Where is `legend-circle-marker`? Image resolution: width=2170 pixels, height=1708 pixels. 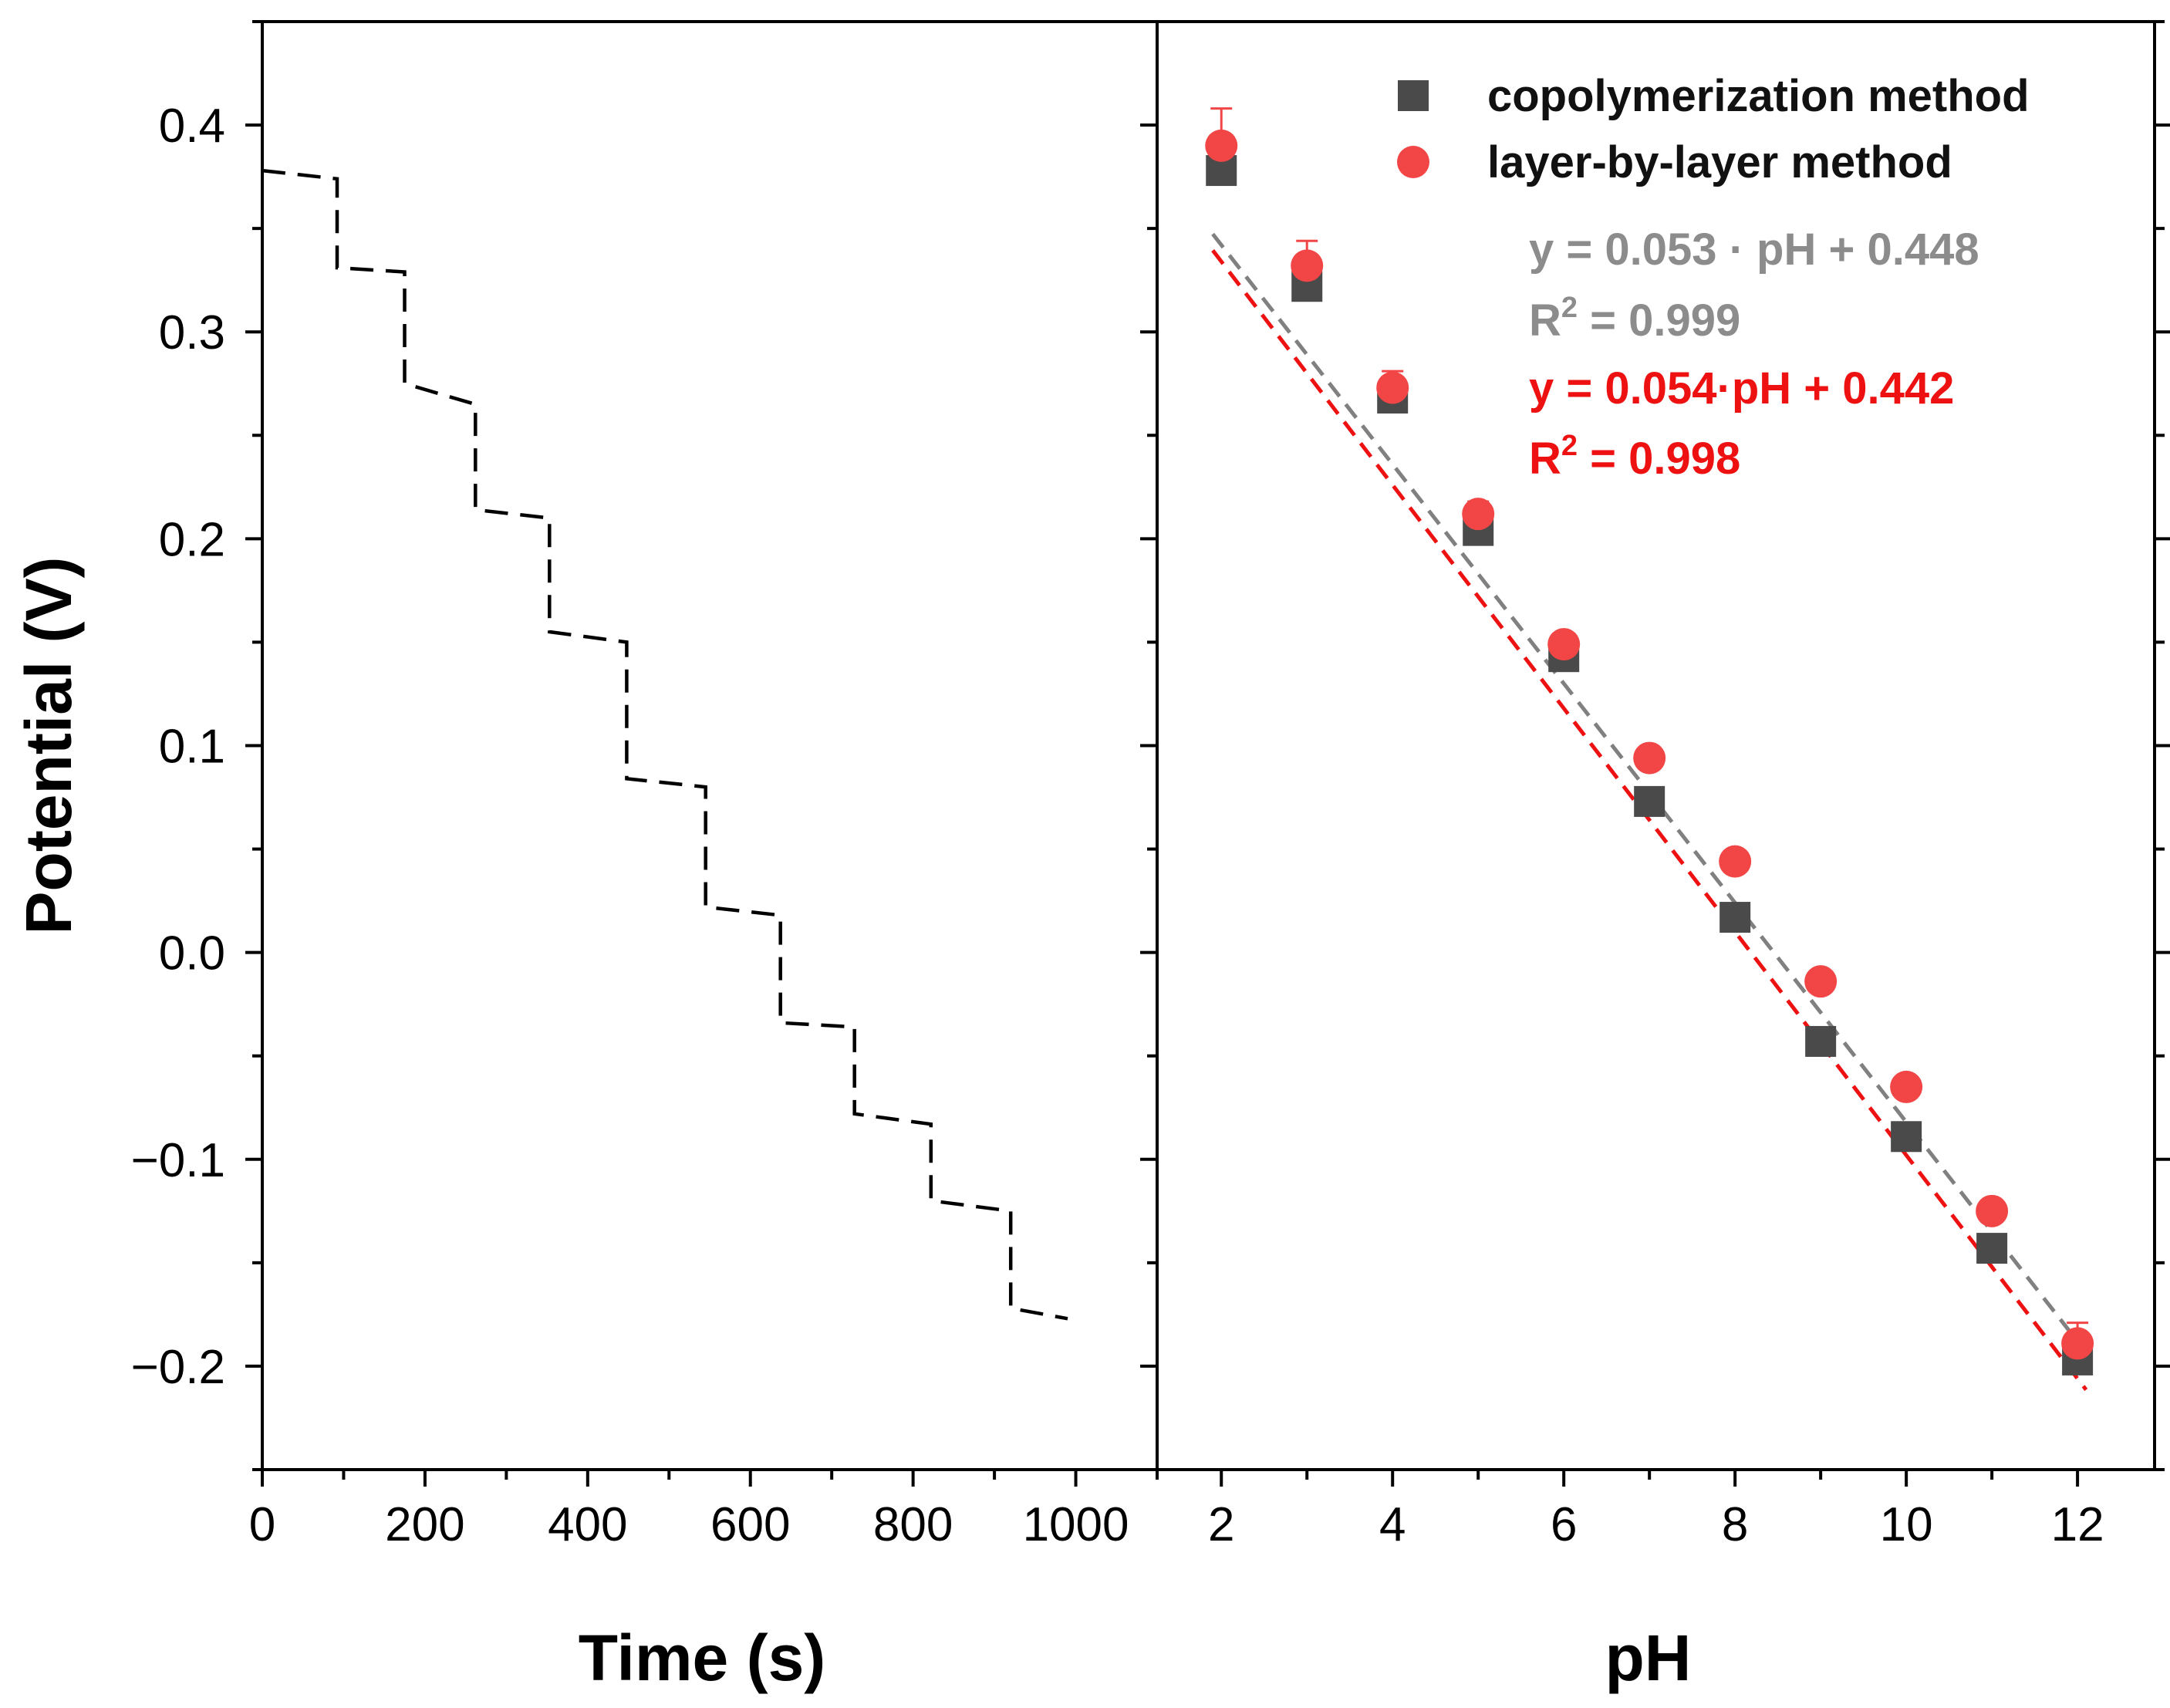
legend-circle-marker is located at coordinates (1413, 162).